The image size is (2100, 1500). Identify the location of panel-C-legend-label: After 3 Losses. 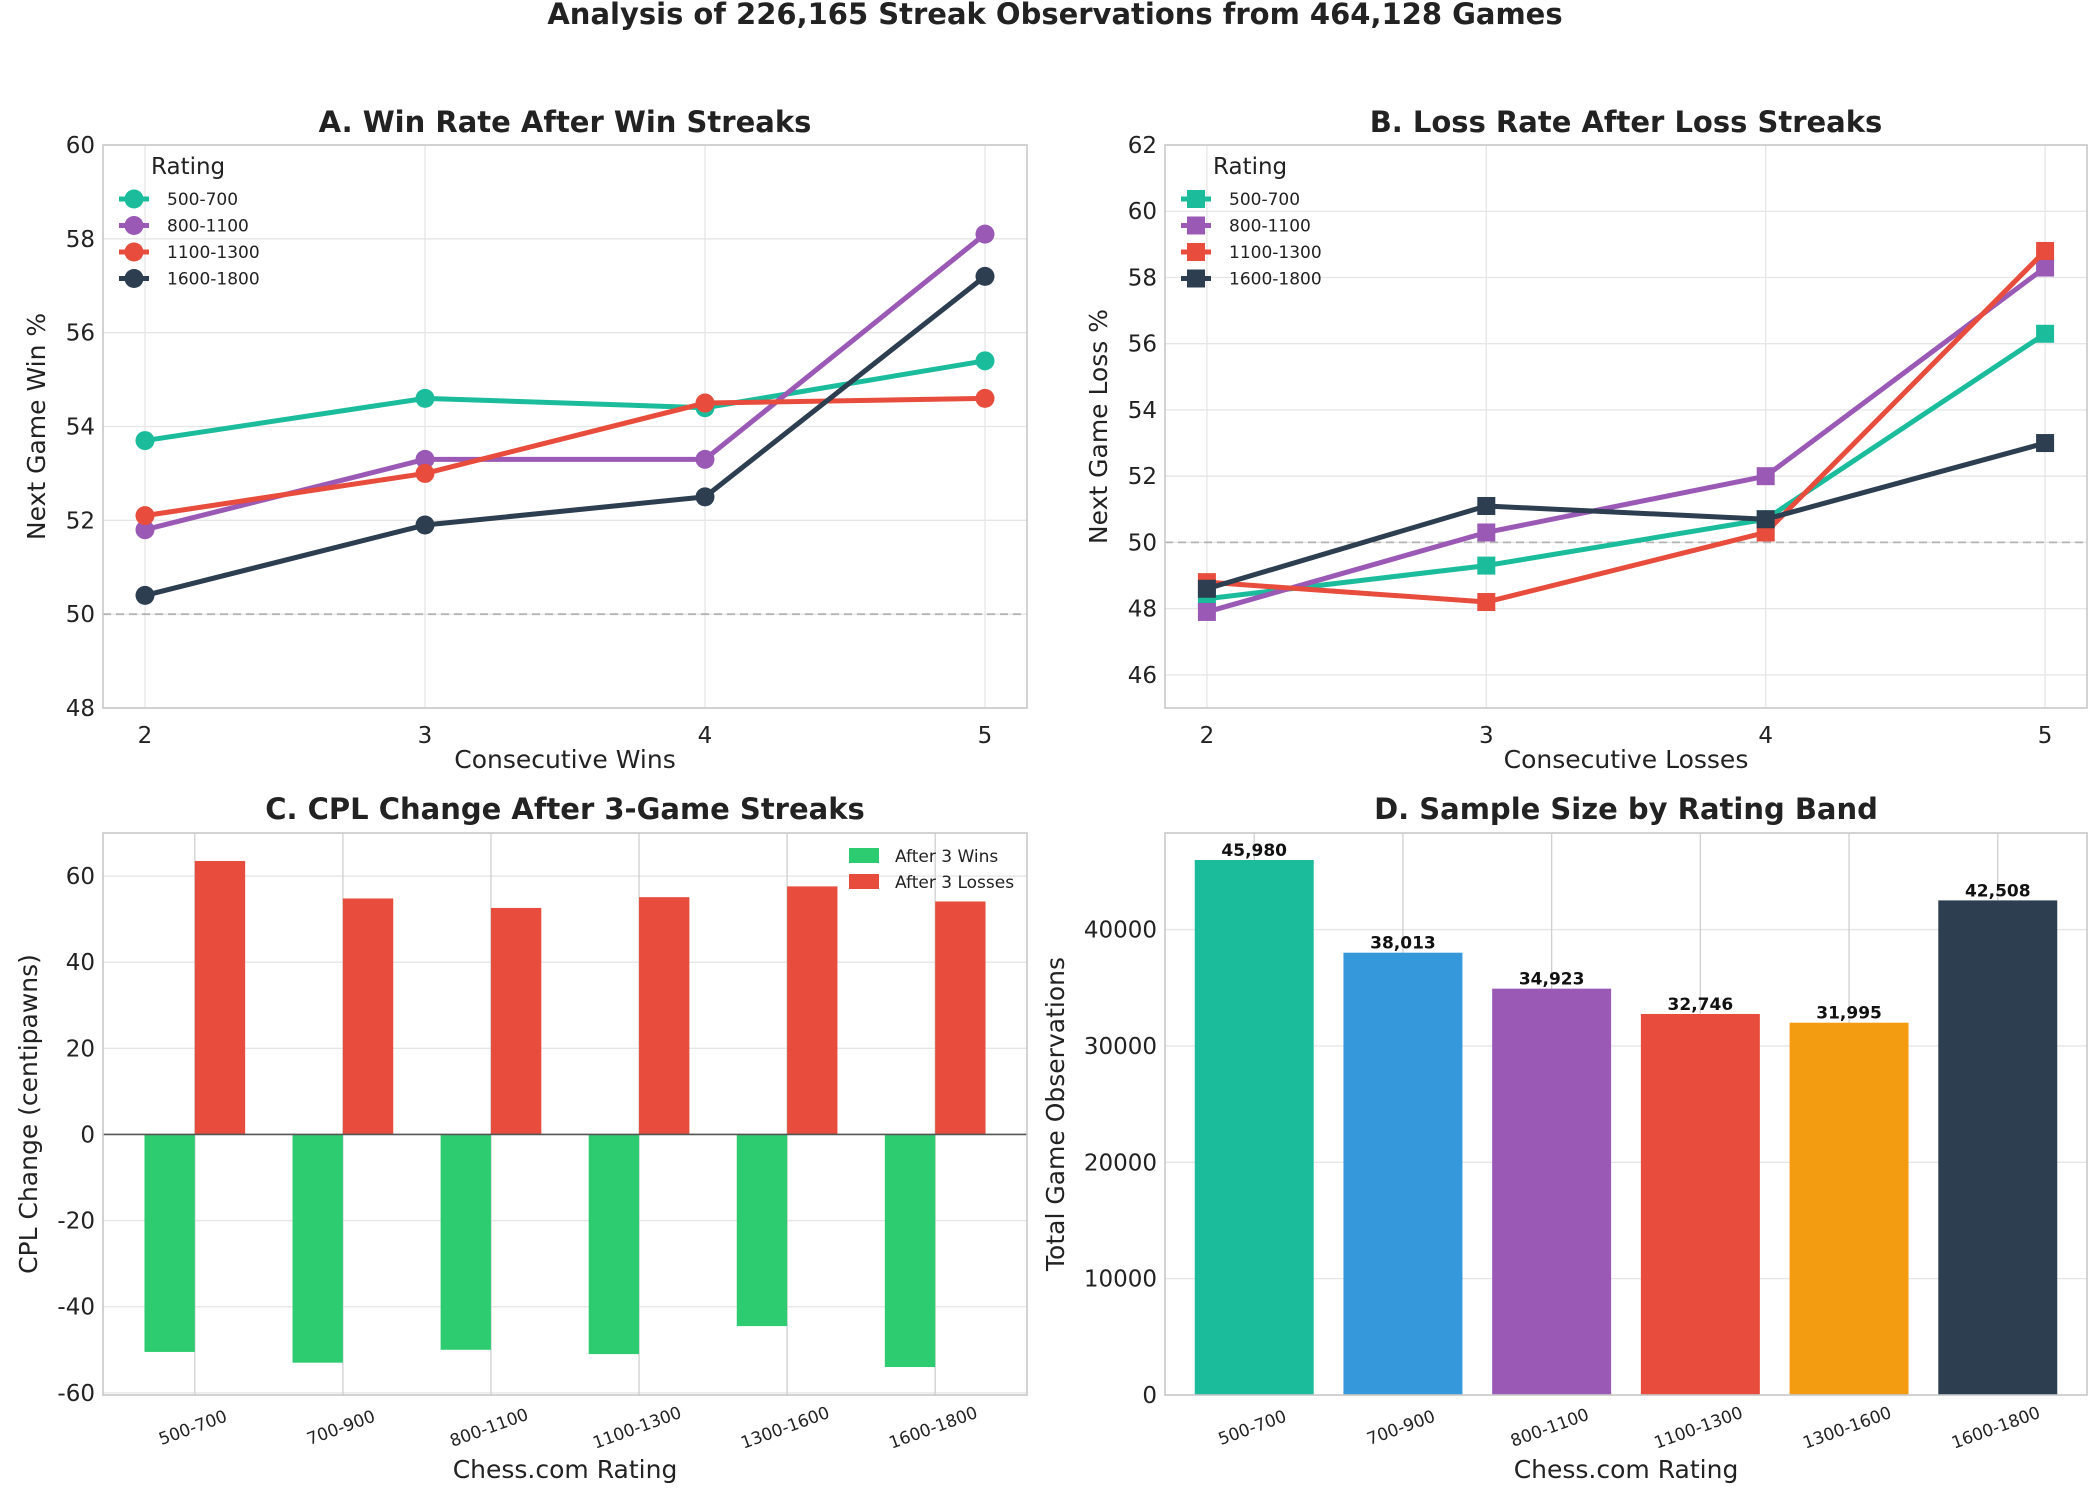
(954, 883).